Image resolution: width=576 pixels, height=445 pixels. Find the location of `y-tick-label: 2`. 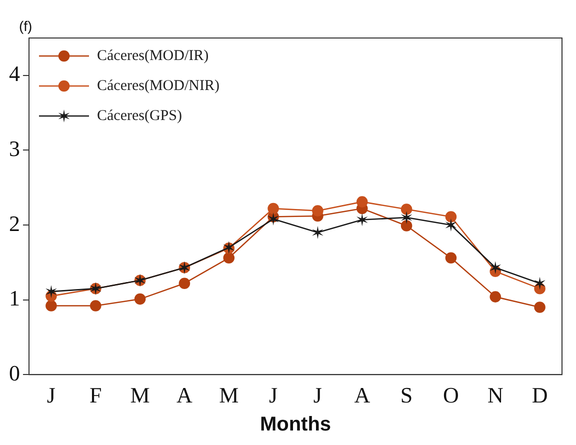

y-tick-label: 2 is located at coordinates (14, 223).